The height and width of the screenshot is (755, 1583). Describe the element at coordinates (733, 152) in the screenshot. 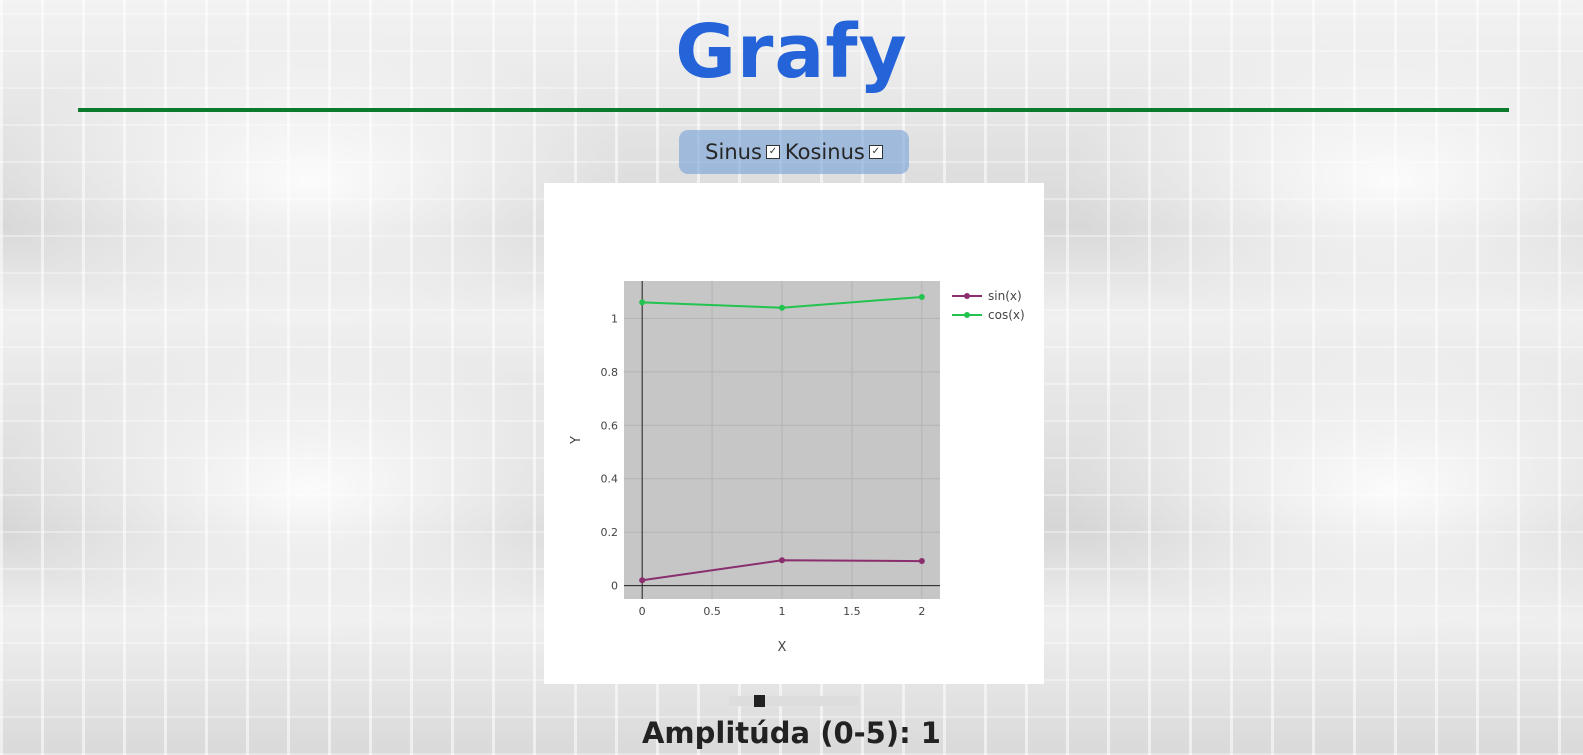

I see `sinus-toggle-label: Sinus` at that location.